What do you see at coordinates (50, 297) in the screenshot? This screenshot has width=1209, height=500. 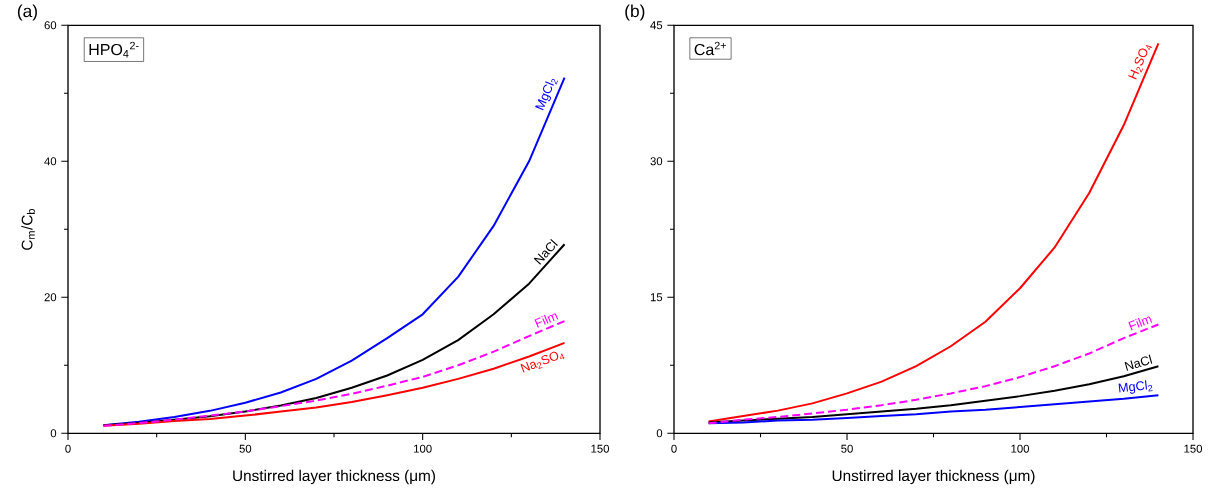 I see `y-tick-label: 20` at bounding box center [50, 297].